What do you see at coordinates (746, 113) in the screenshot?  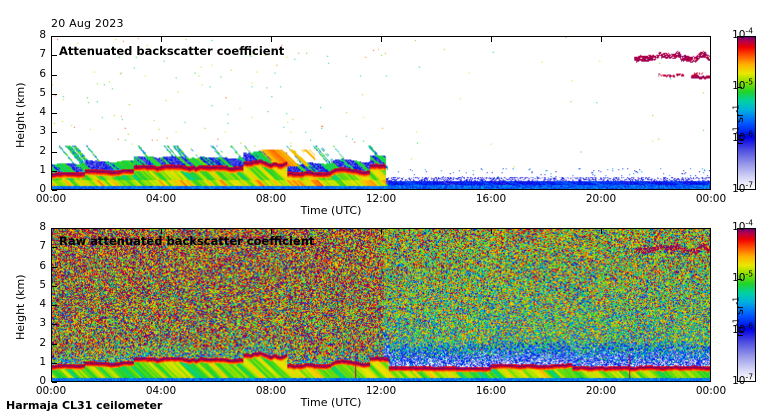 I see `colorbar-gradient-top` at bounding box center [746, 113].